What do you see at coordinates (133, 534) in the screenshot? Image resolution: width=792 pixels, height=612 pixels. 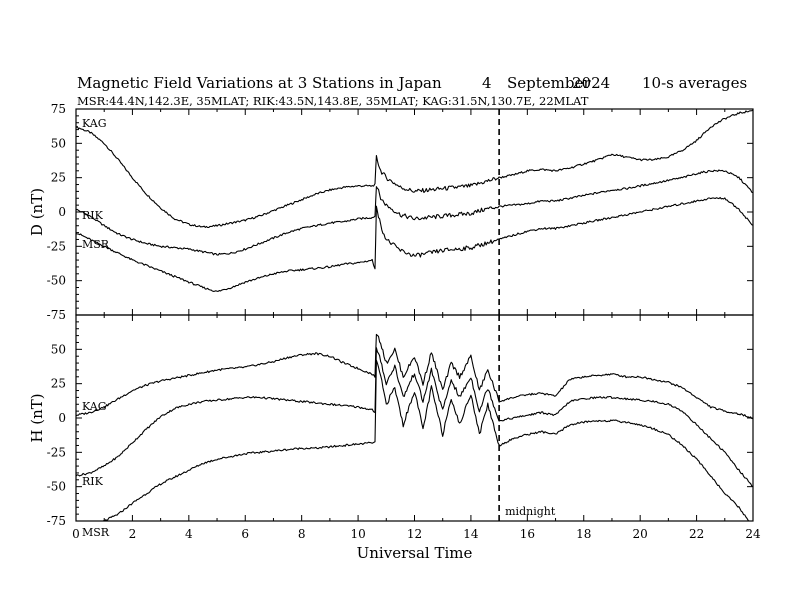 I see `x-tick-label: 2` at bounding box center [133, 534].